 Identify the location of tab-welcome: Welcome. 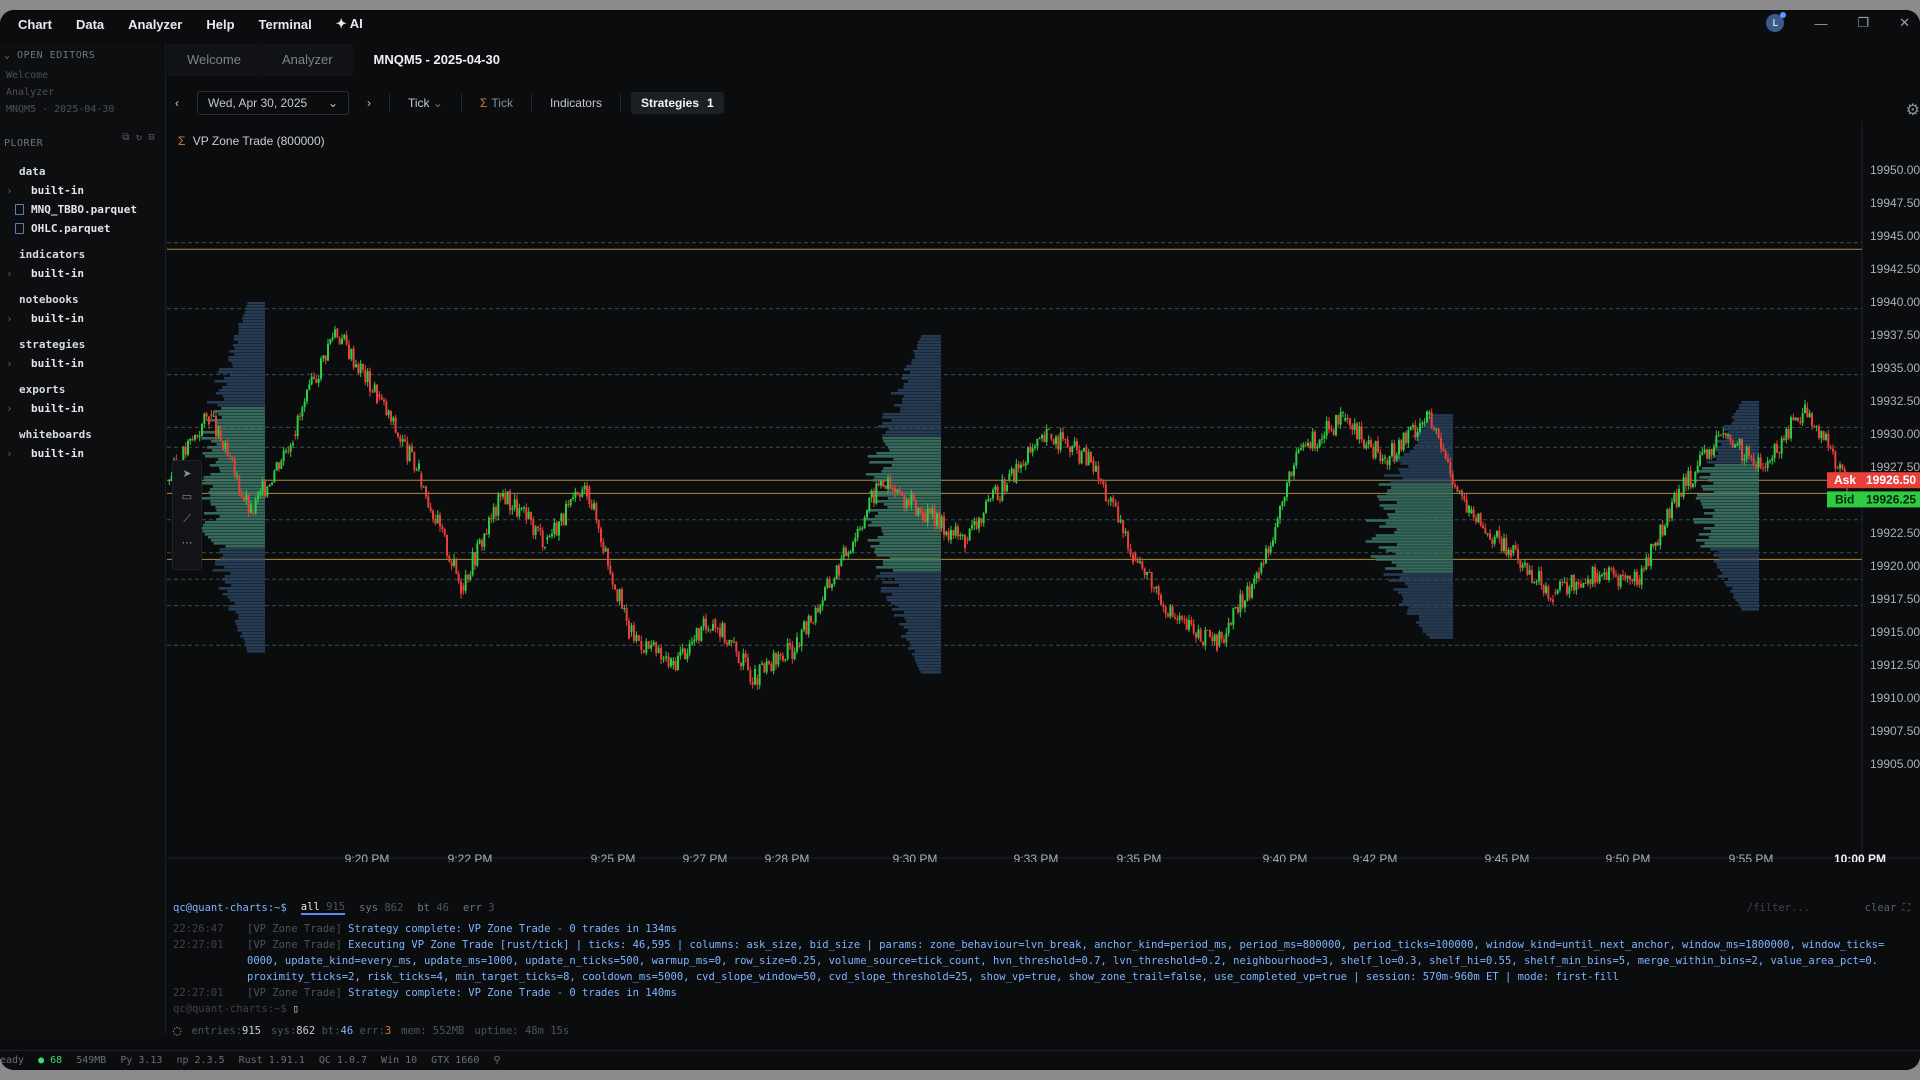
(214, 60).